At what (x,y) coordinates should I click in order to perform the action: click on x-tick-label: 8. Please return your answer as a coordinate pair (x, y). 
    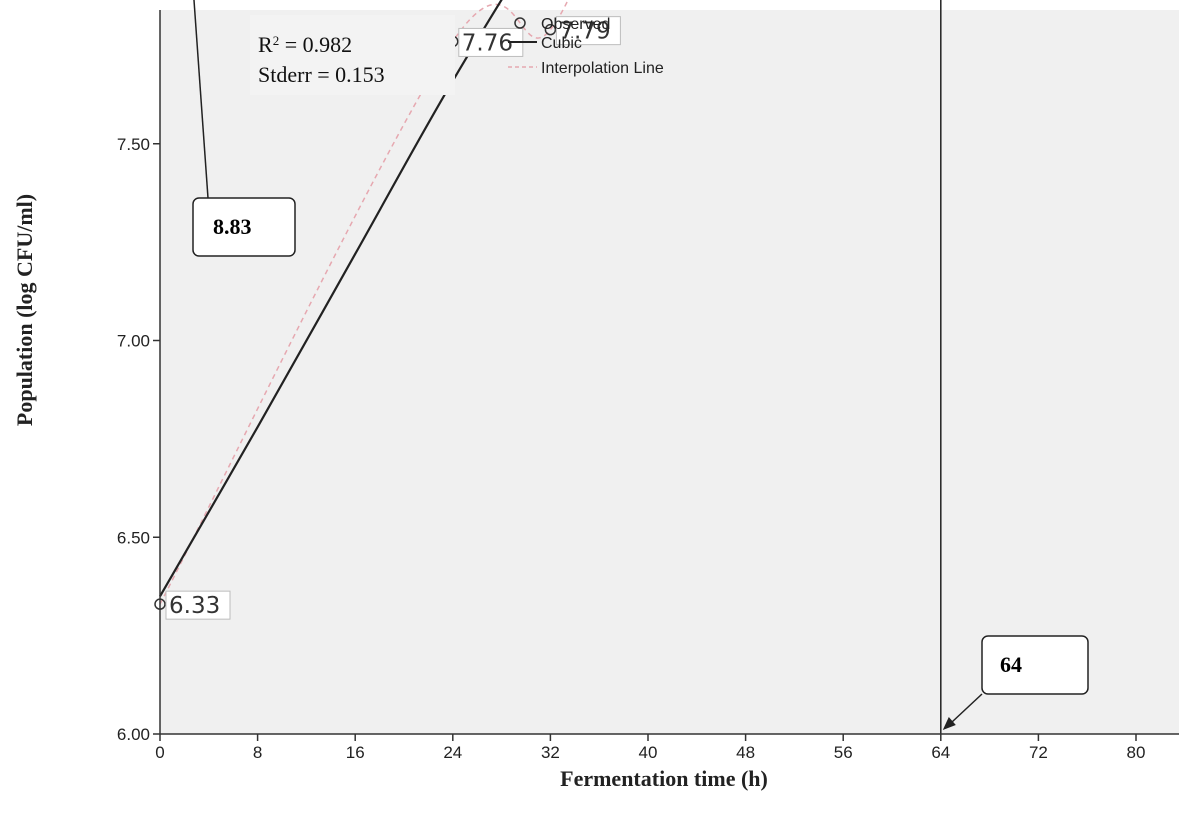
    Looking at the image, I should click on (257, 752).